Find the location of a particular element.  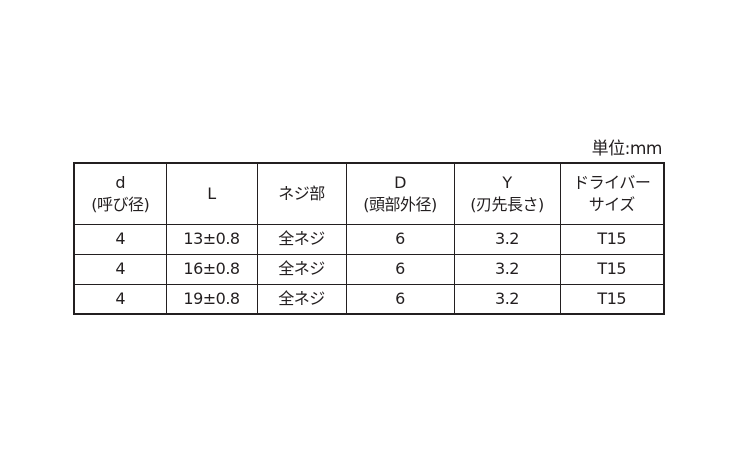

header-line1: L is located at coordinates (211, 193).